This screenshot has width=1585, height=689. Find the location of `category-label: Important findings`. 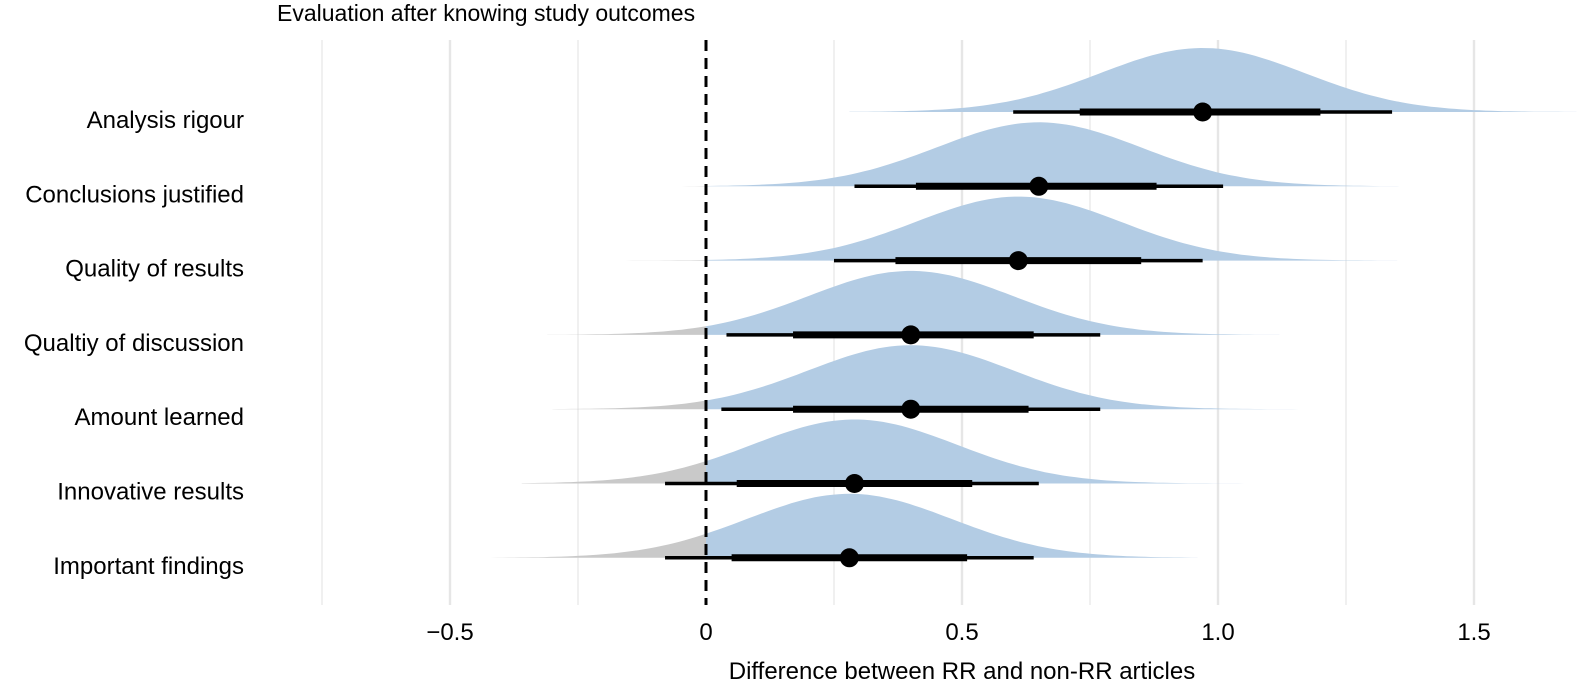

category-label: Important findings is located at coordinates (148, 566).